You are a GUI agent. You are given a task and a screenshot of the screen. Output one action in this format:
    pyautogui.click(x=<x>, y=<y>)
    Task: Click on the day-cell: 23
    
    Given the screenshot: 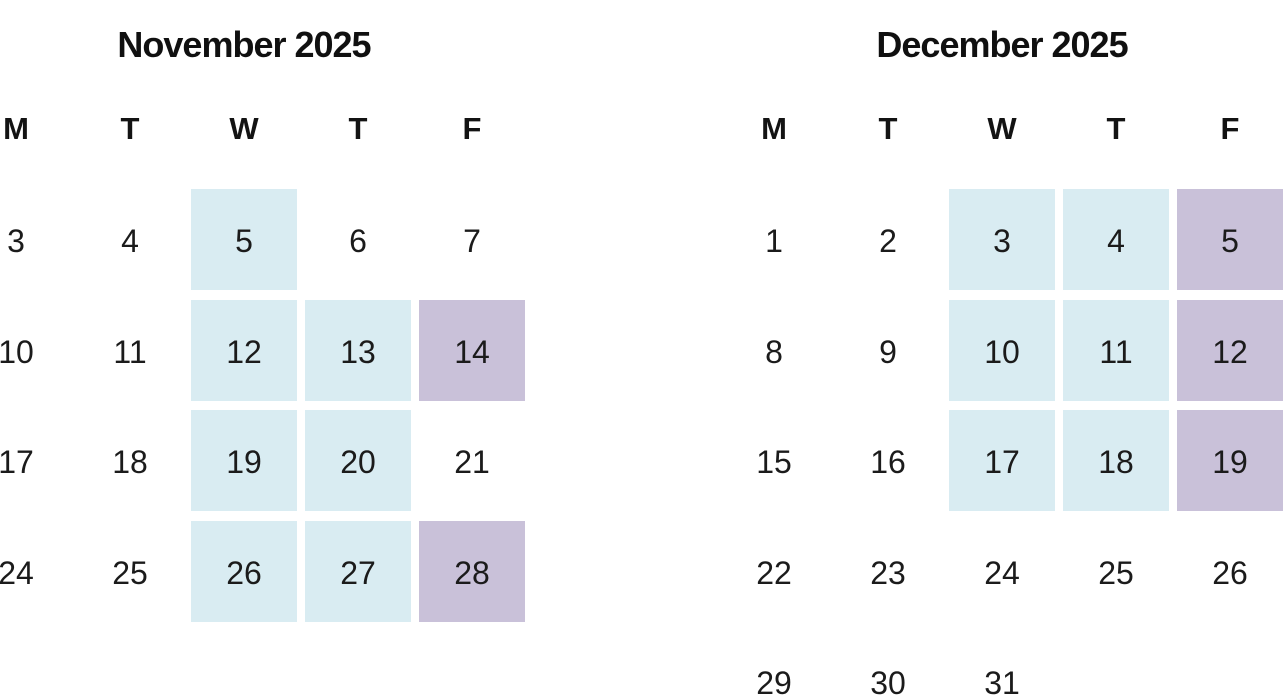 What is the action you would take?
    pyautogui.click(x=888, y=572)
    